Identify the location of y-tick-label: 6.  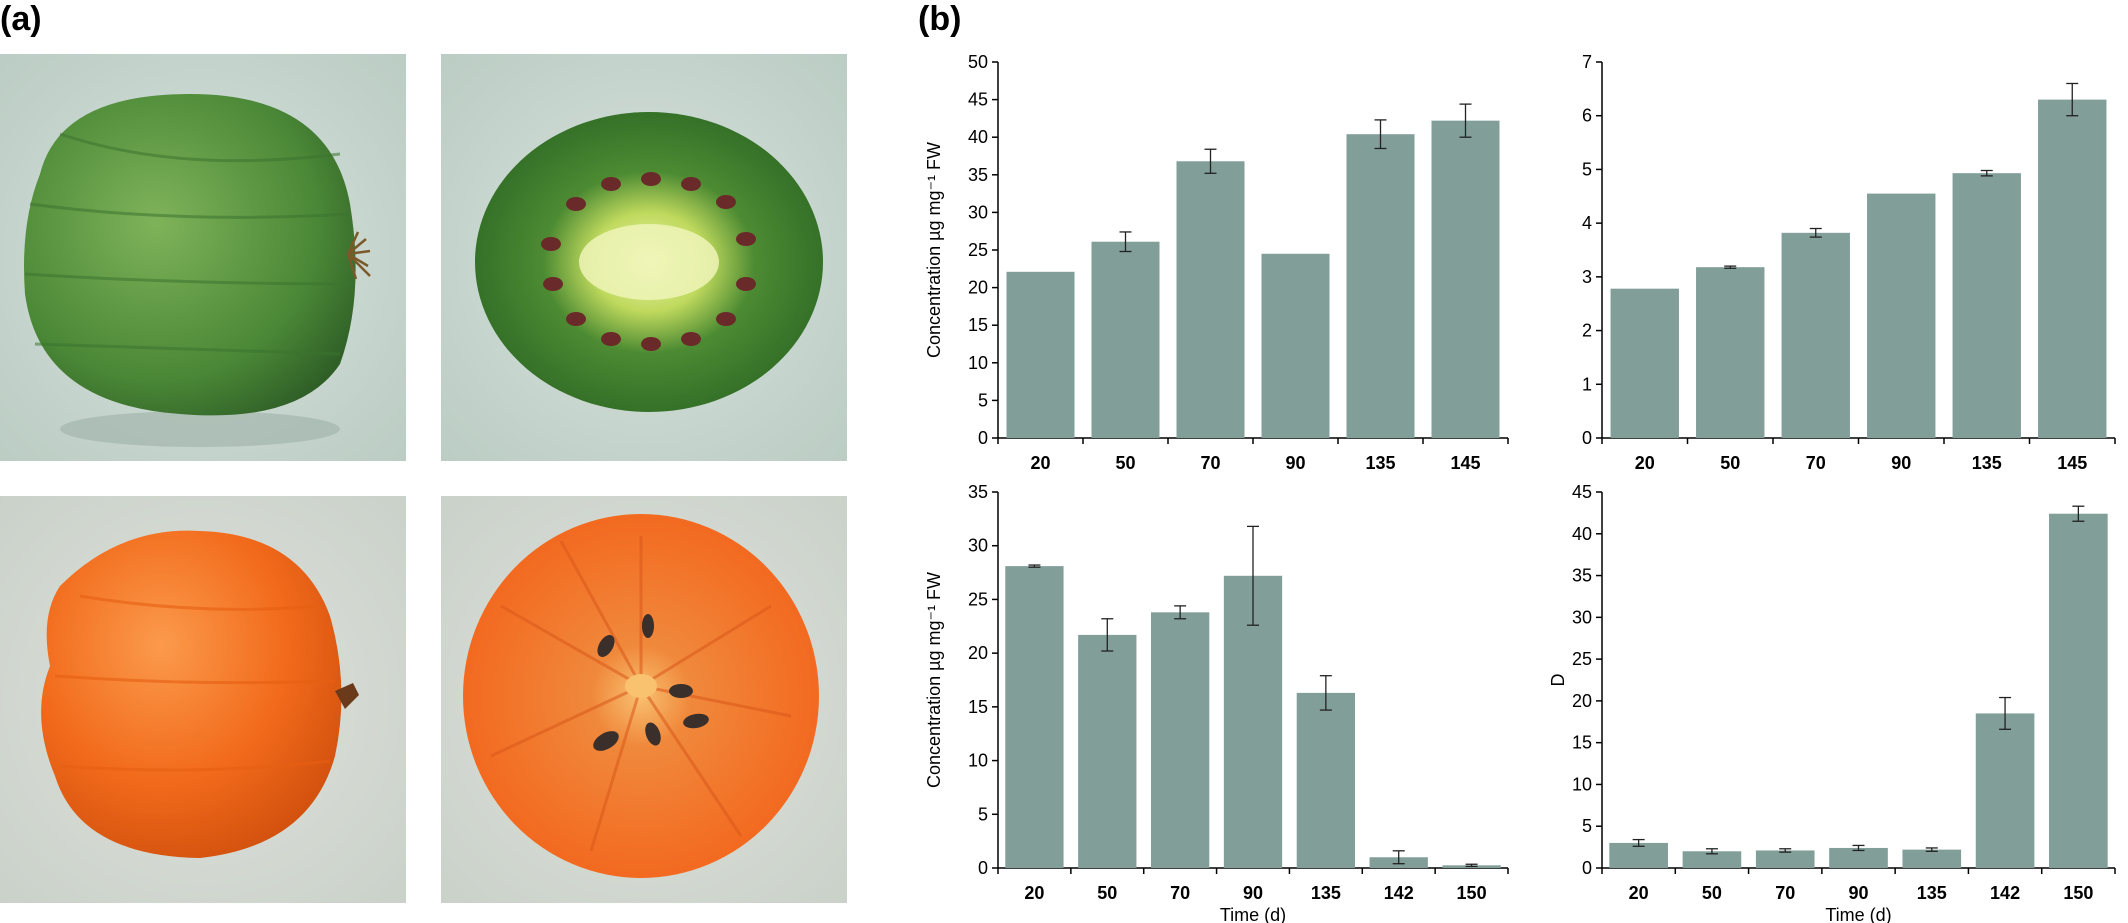
(1587, 116).